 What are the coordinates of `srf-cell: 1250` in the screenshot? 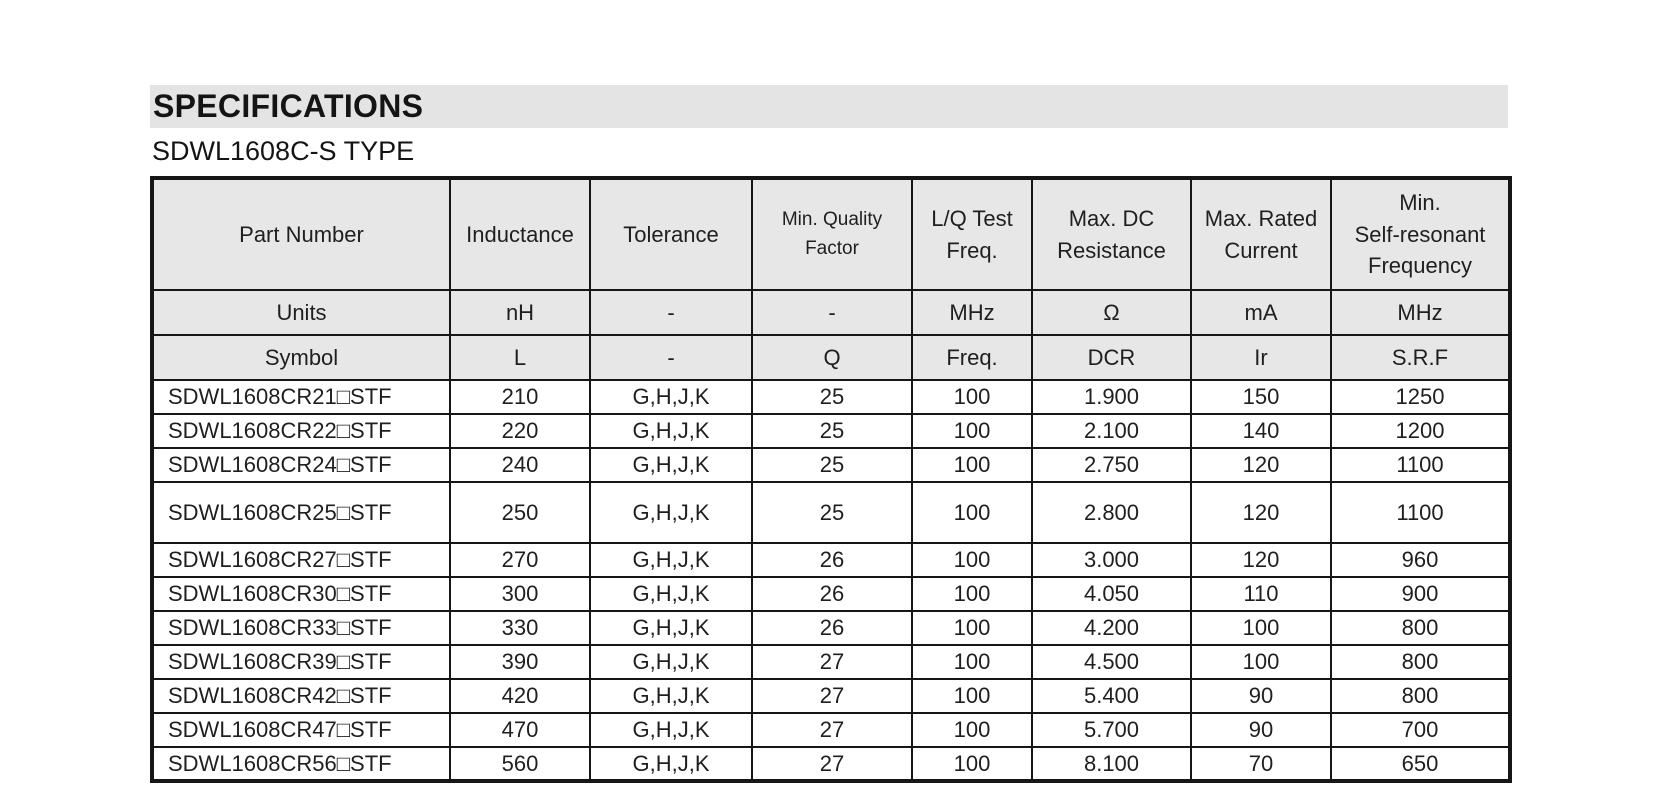 It's located at (1420, 397).